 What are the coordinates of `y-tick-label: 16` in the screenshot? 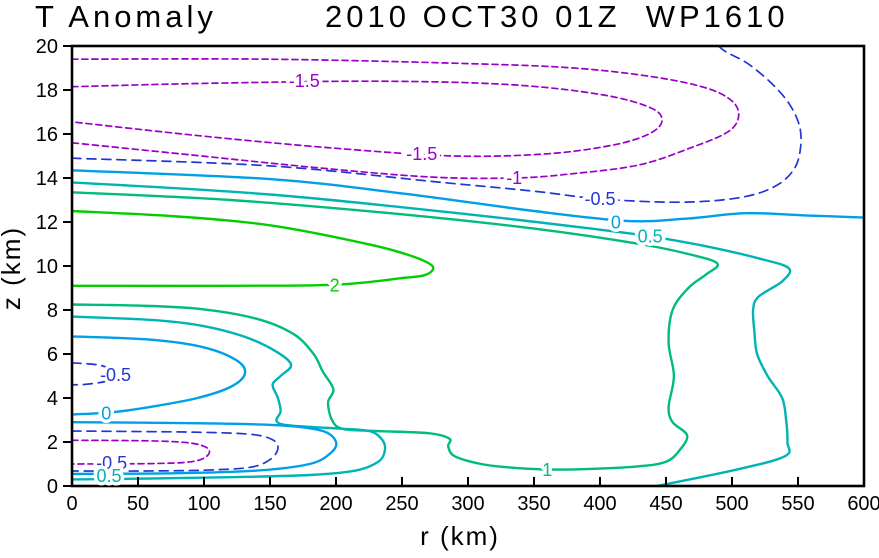 It's located at (47, 135).